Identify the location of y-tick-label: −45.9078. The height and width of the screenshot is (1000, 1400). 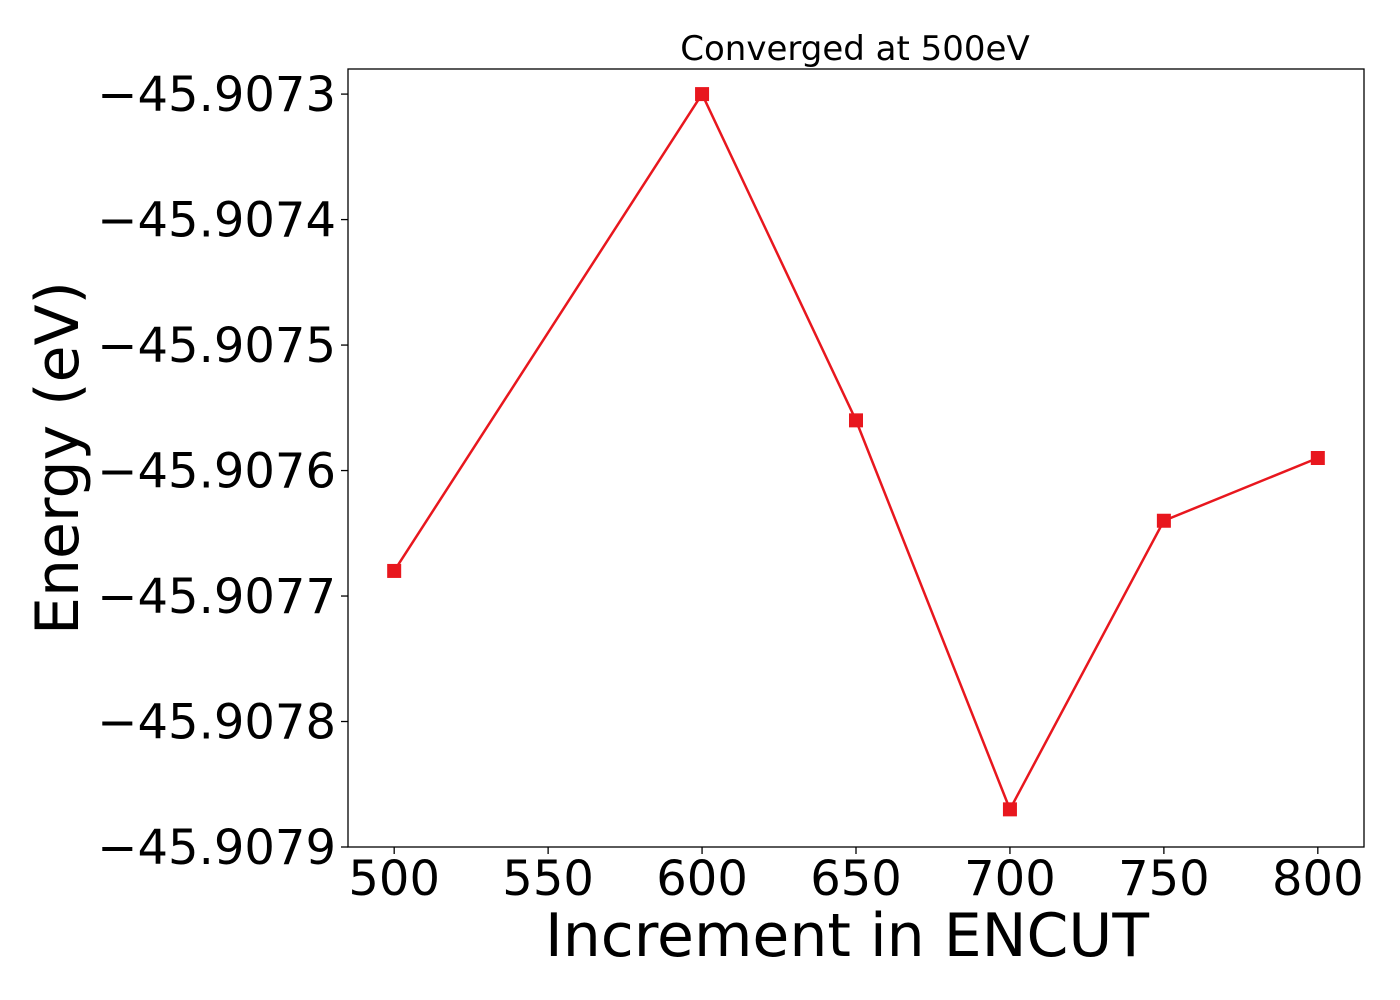
(216, 723).